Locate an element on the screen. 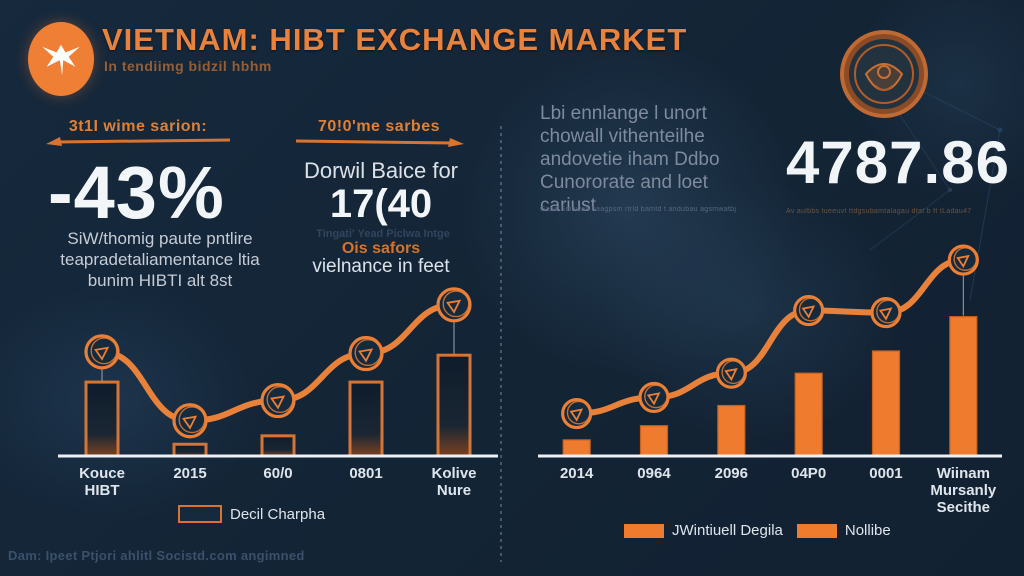  legend-label: JWintiuell Degila is located at coordinates (727, 530).